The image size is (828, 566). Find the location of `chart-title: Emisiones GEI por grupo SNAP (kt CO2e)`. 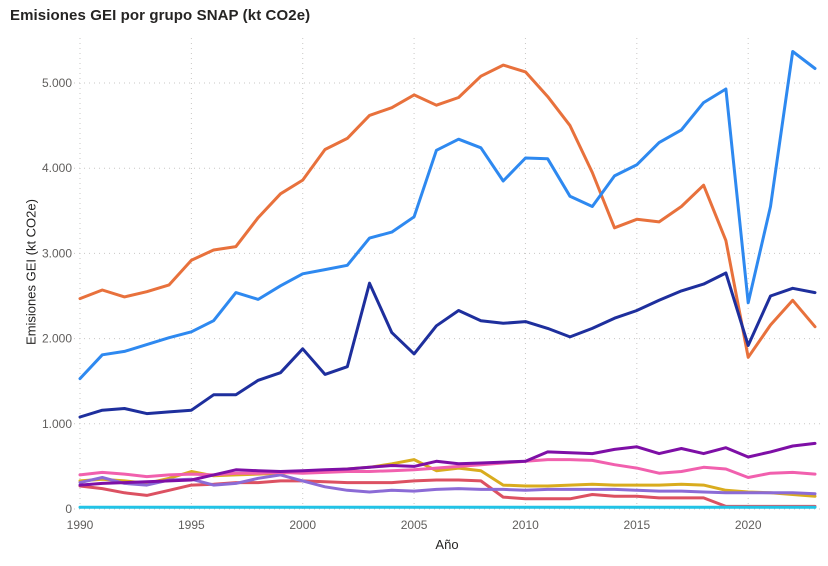

chart-title: Emisiones GEI por grupo SNAP (kt CO2e) is located at coordinates (160, 15).